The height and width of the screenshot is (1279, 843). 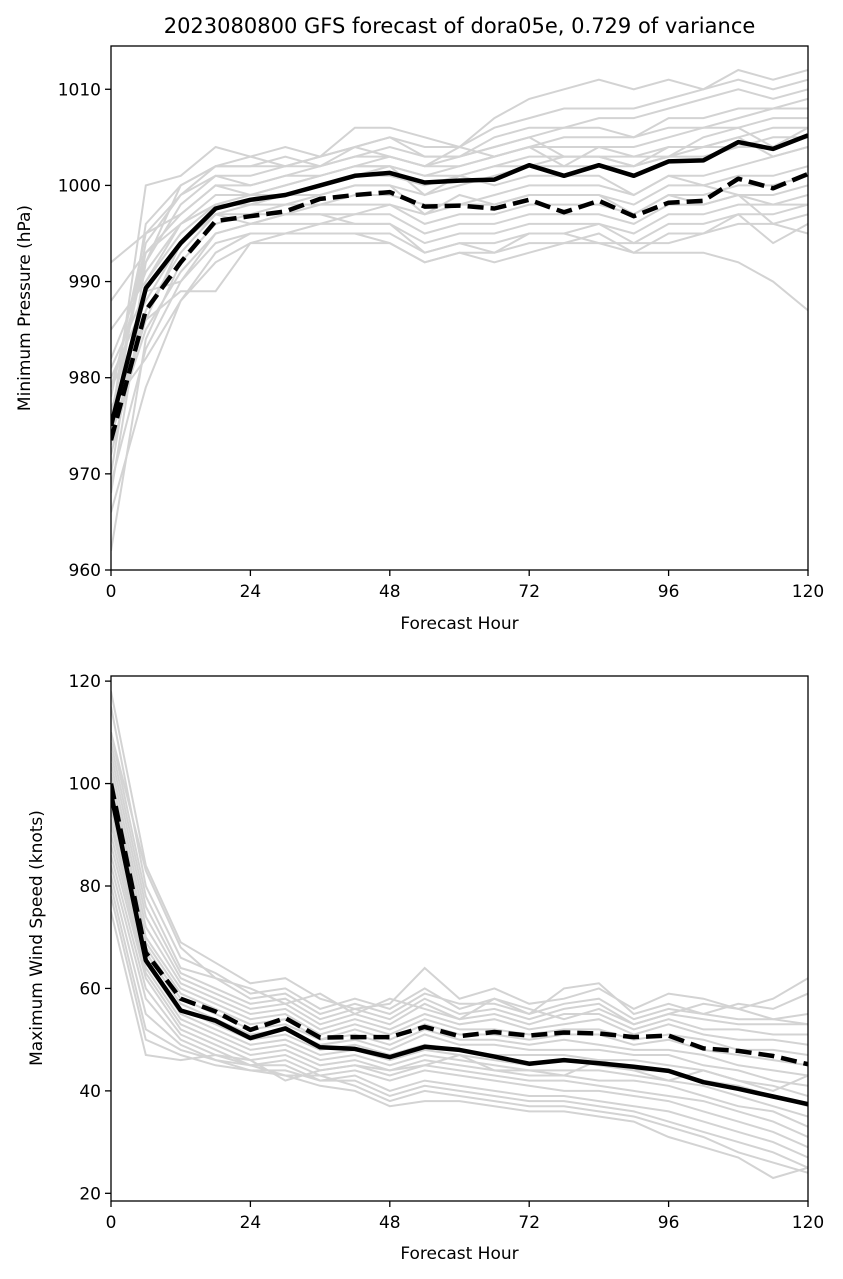 What do you see at coordinates (111, 592) in the screenshot?
I see `pressure-x-tick-label: 0` at bounding box center [111, 592].